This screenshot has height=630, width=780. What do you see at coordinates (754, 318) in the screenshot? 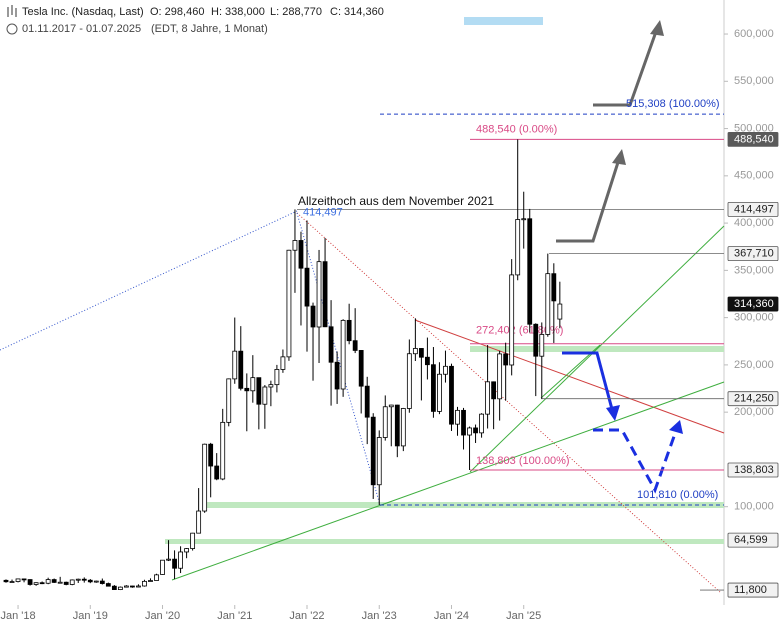
I see `y-tick-label: 300,000` at bounding box center [754, 318].